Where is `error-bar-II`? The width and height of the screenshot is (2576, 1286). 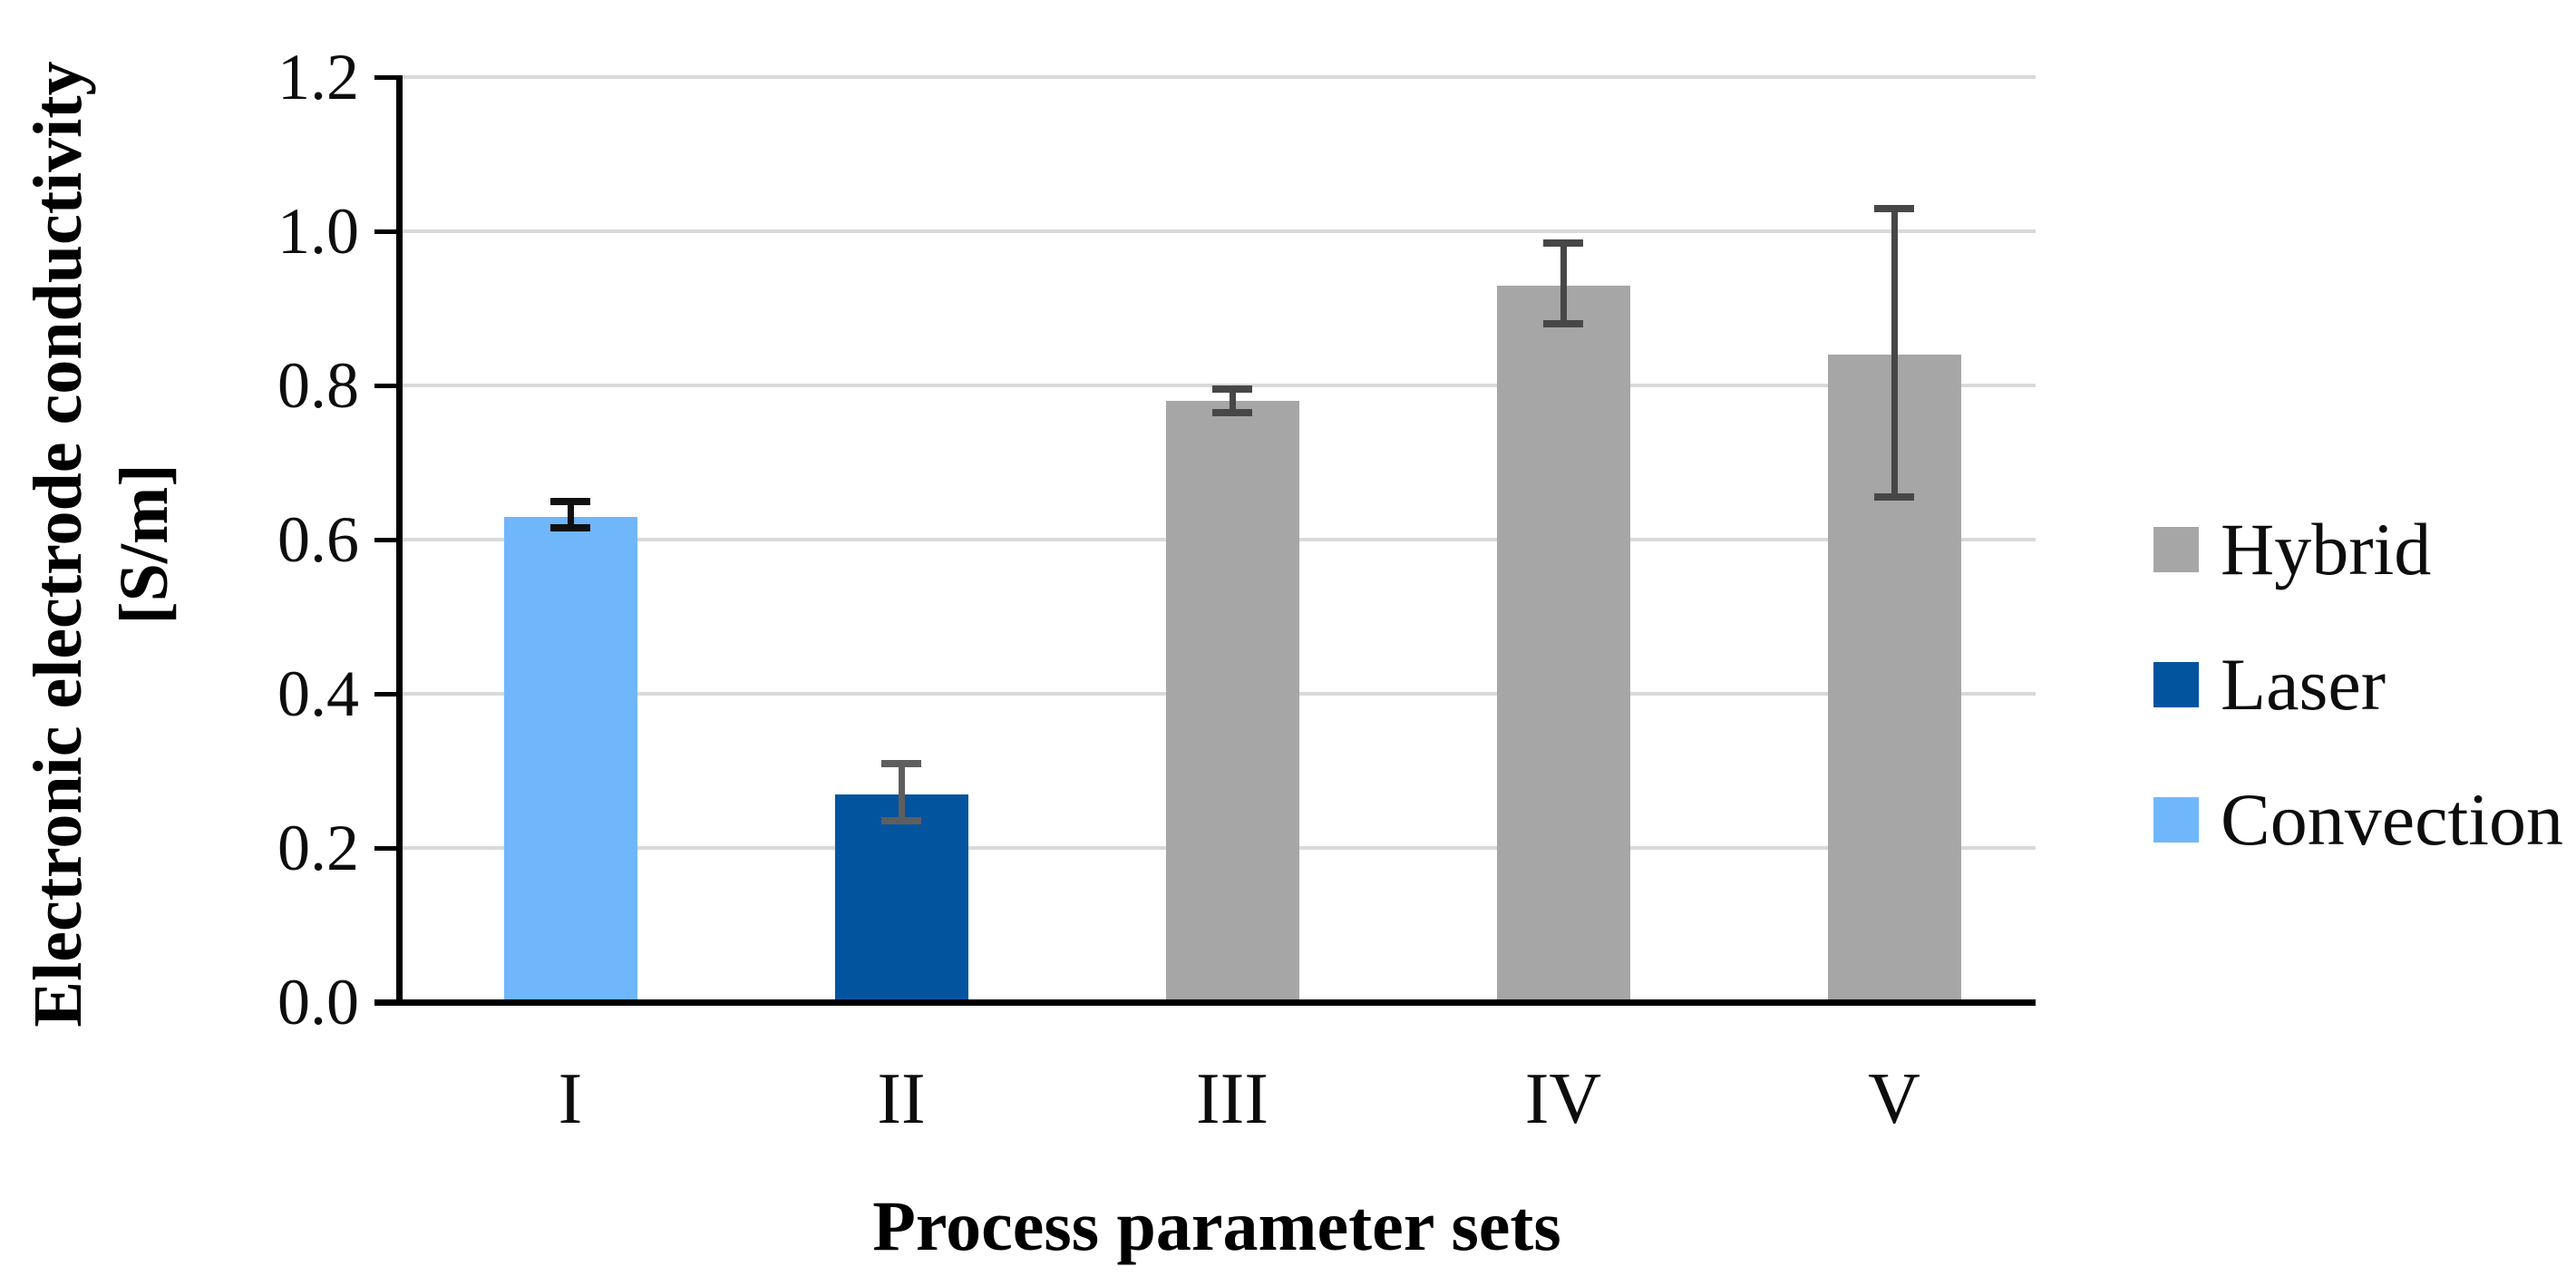
error-bar-II is located at coordinates (901, 792).